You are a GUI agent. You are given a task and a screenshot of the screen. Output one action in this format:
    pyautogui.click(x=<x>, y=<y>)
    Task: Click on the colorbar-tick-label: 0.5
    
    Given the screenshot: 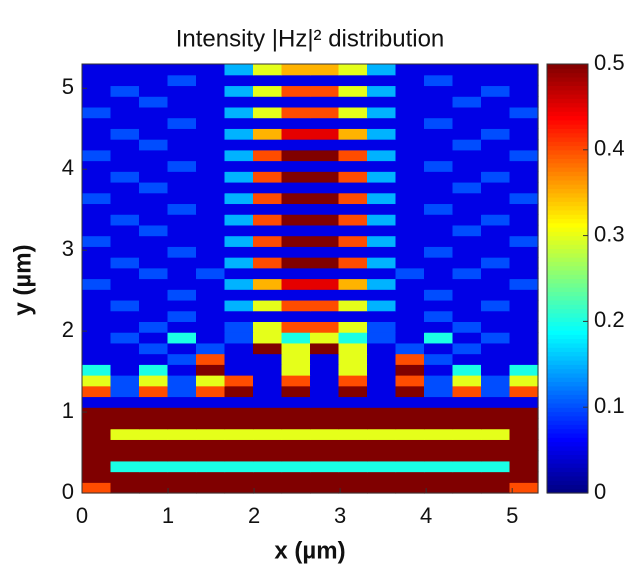 What is the action you would take?
    pyautogui.click(x=609, y=62)
    